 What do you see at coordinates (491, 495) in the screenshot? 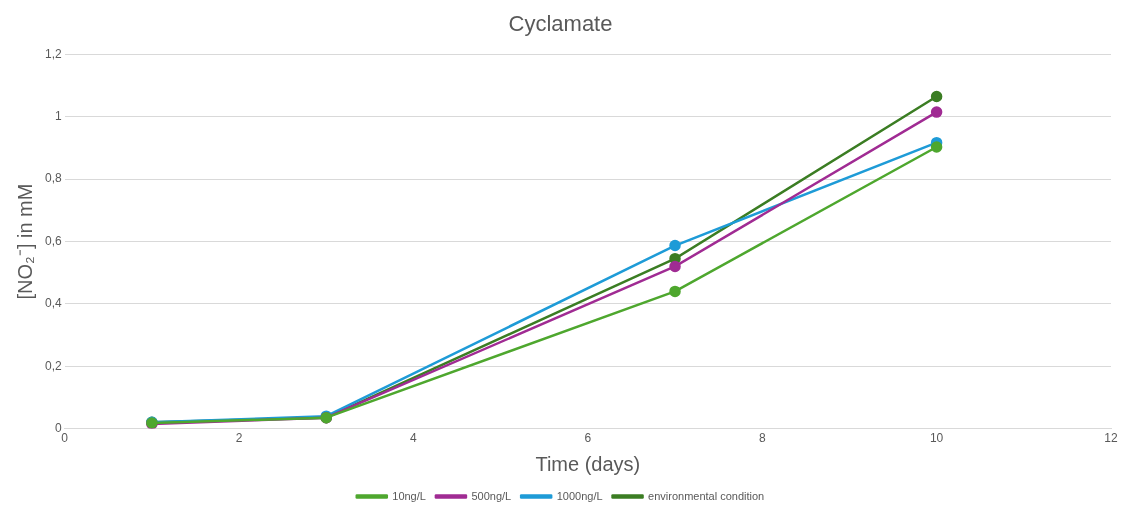
I see `legend-label: 500ng/L` at bounding box center [491, 495].